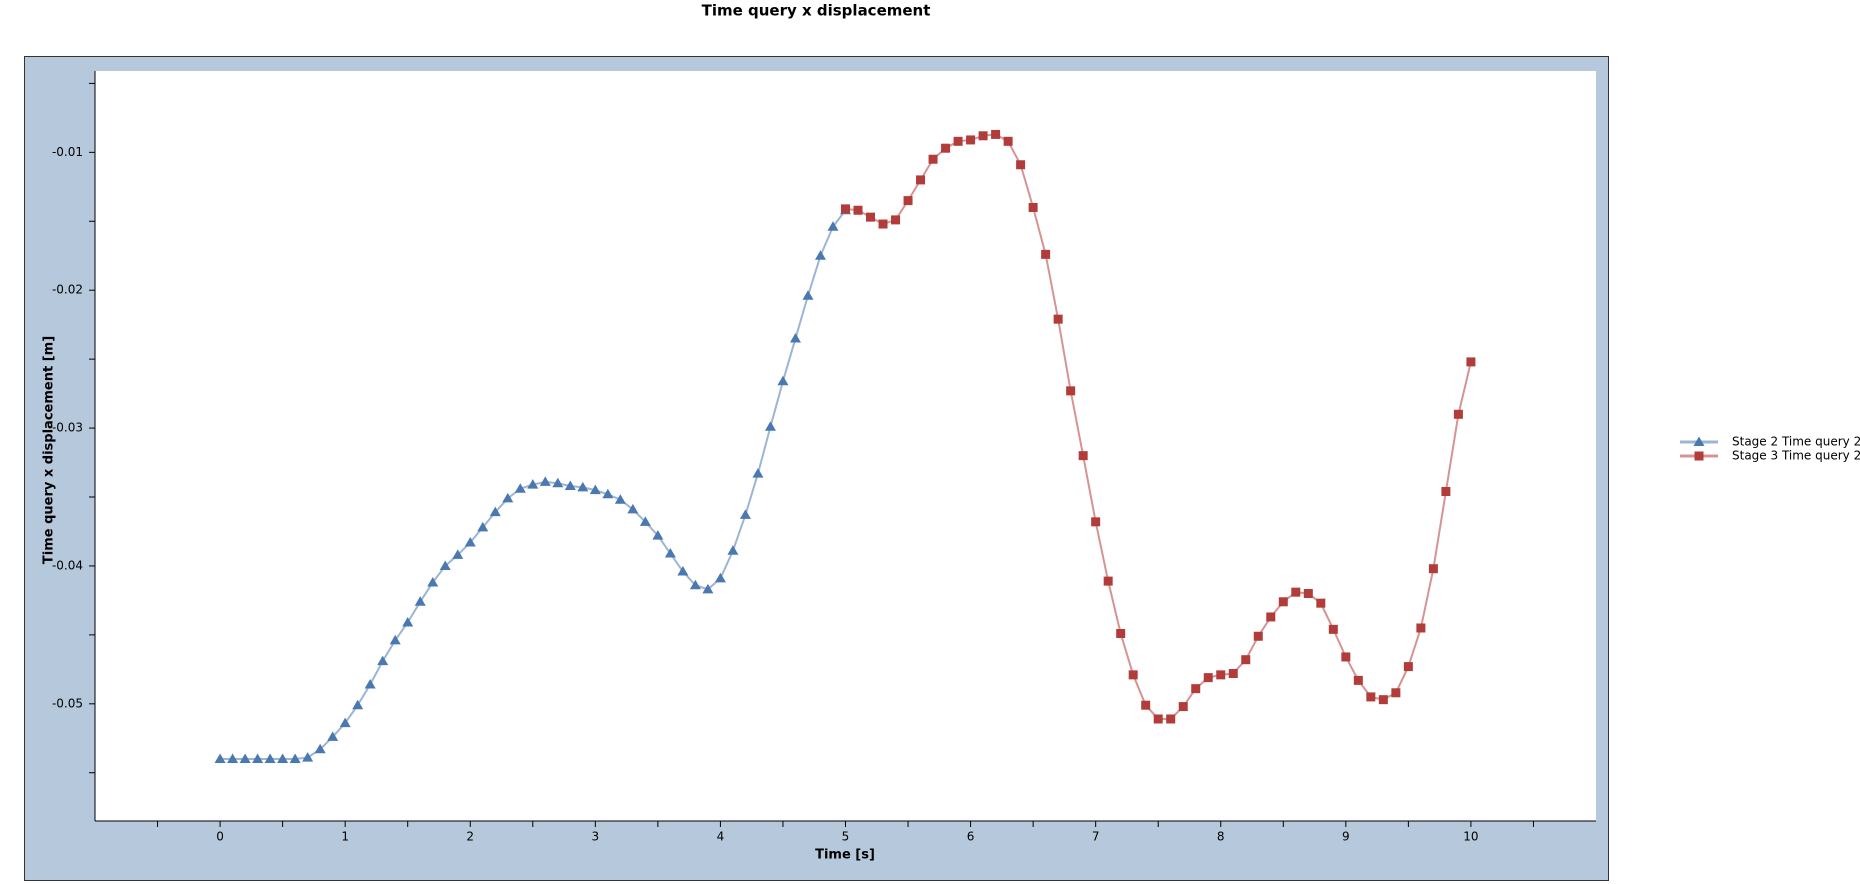  Describe the element at coordinates (1096, 837) in the screenshot. I see `x-tick-label: 7` at that location.